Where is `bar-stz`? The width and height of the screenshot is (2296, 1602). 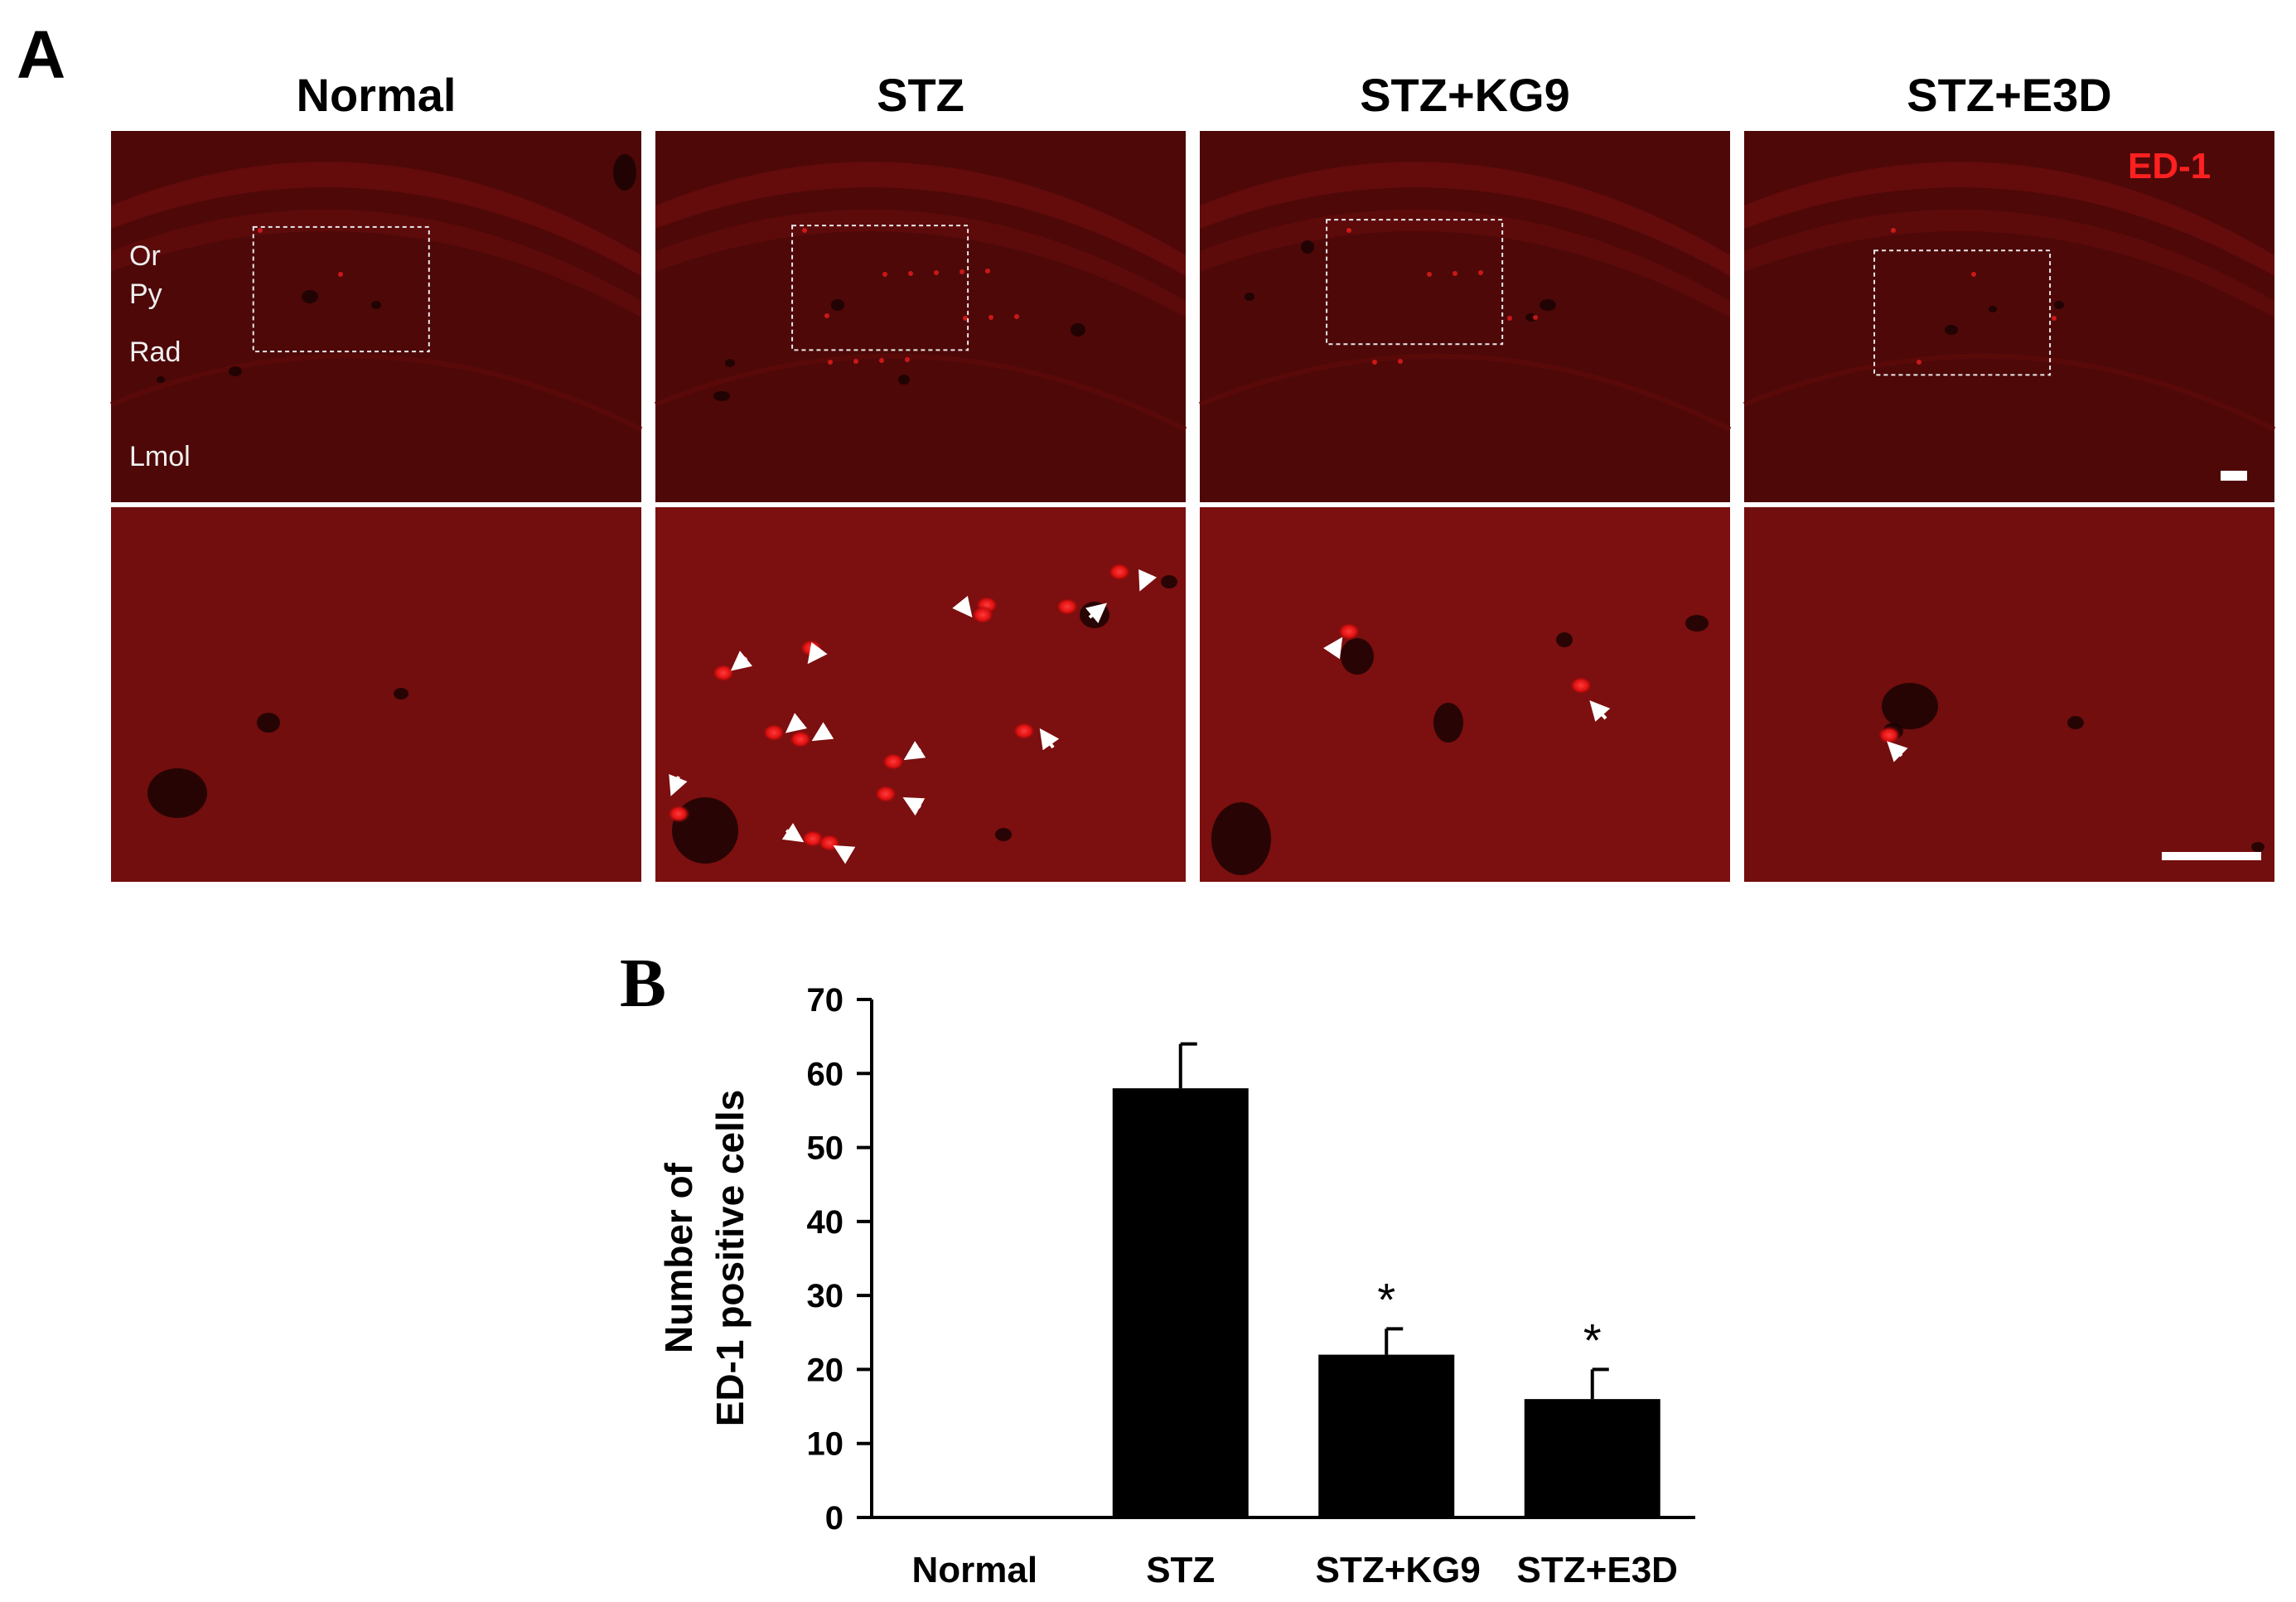
bar-stz is located at coordinates (1181, 1302).